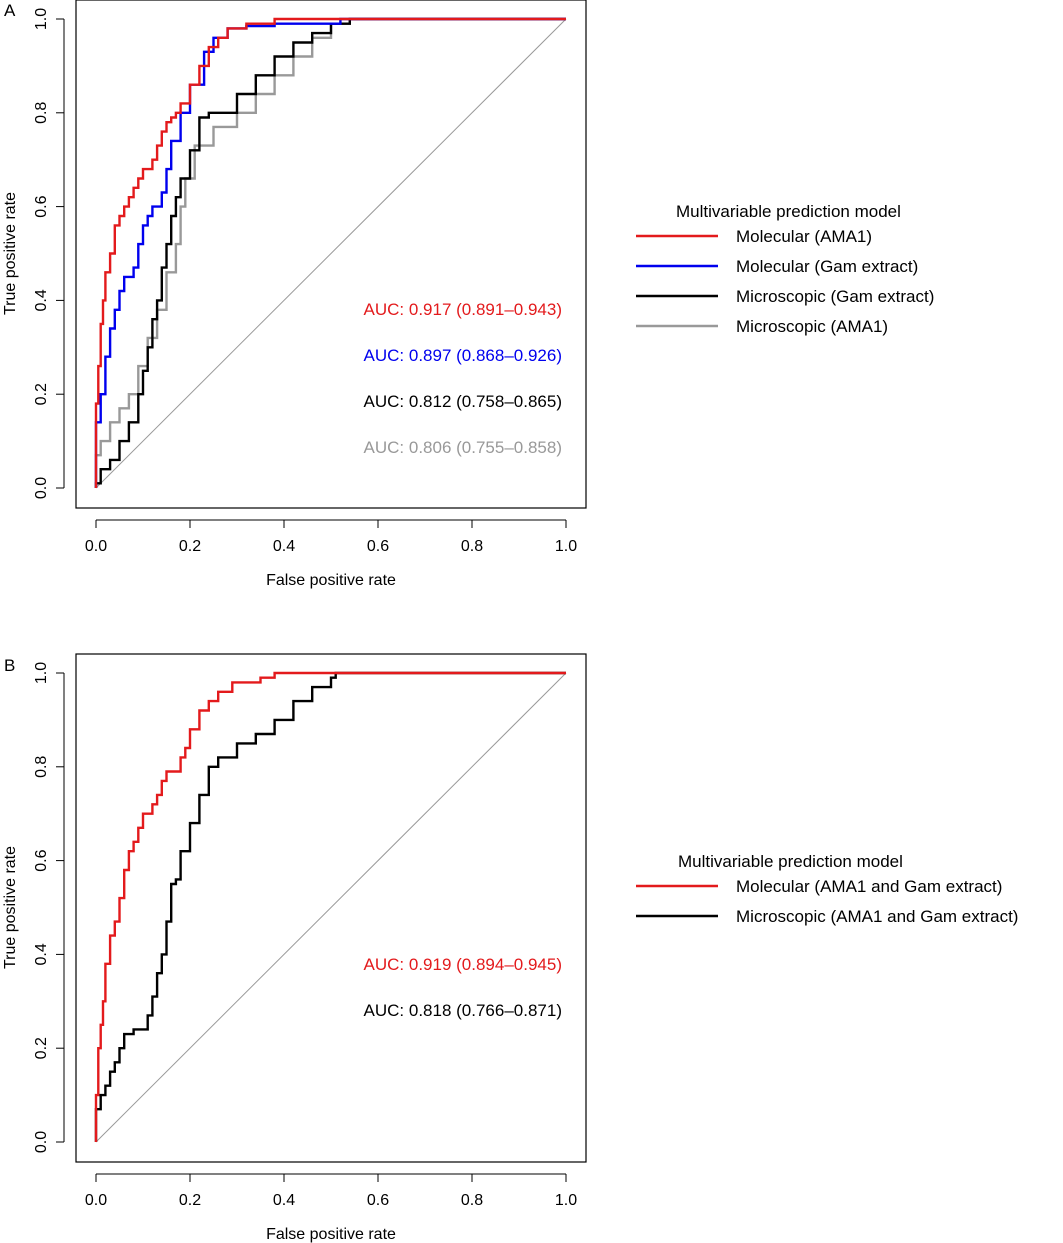 This screenshot has height=1243, width=1063. What do you see at coordinates (835, 296) in the screenshot?
I see `legend-entry-label: Microscopic (Gam extract)` at bounding box center [835, 296].